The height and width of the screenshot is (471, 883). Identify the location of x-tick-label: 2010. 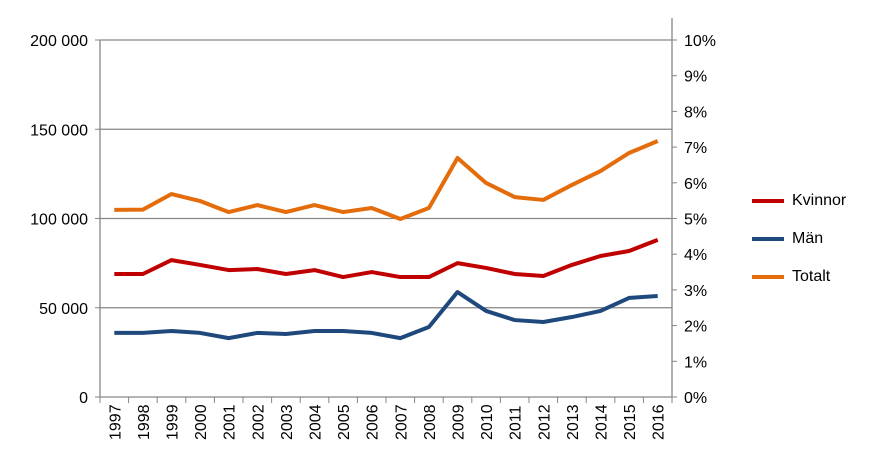
(487, 422).